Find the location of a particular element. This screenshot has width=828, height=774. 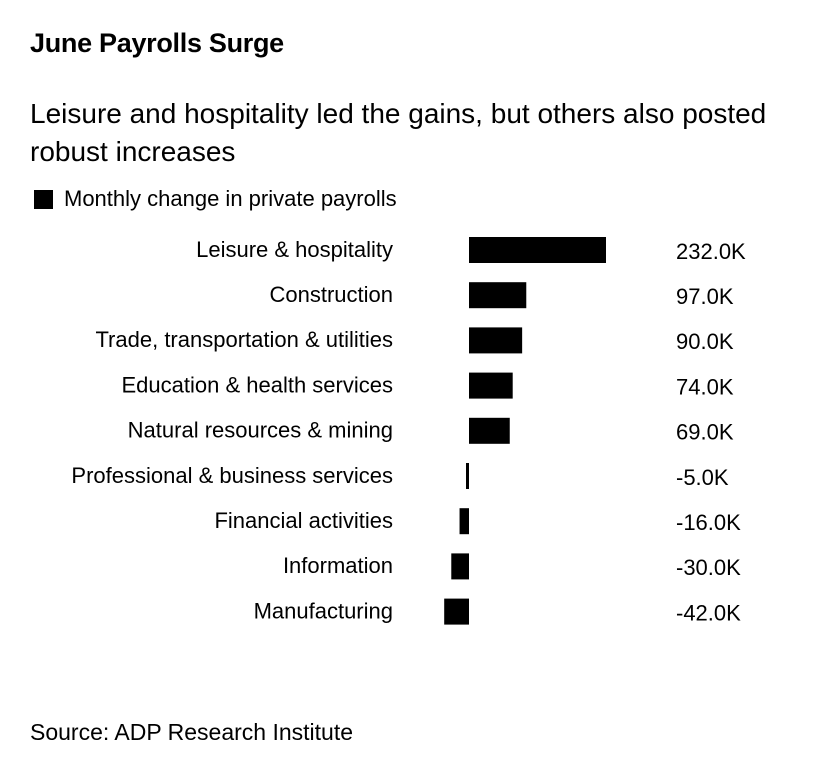

value-label: -42.0K is located at coordinates (708, 612).